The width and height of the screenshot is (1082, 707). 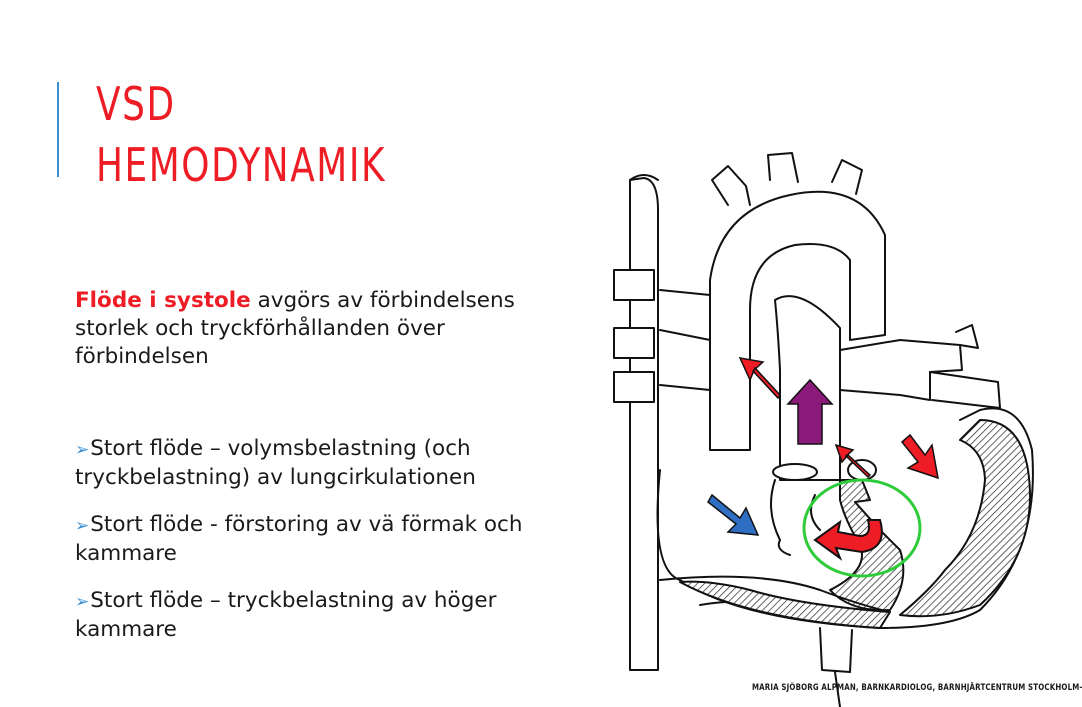 What do you see at coordinates (644, 424) in the screenshot?
I see `vena-cava` at bounding box center [644, 424].